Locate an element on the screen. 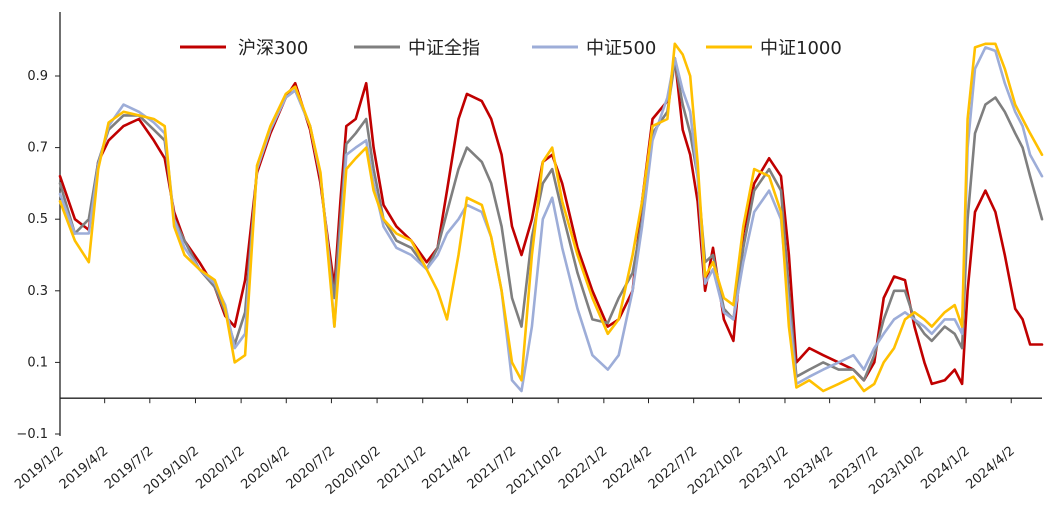 The height and width of the screenshot is (510, 1056). legend-label-3: 中证500 is located at coordinates (621, 48).